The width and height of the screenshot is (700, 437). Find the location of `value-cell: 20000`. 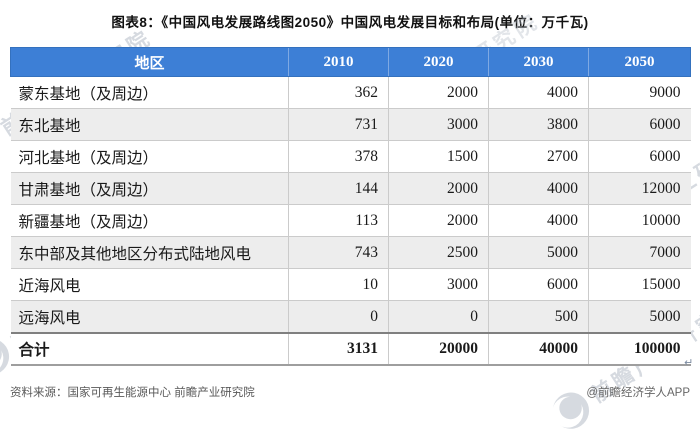

value-cell: 20000 is located at coordinates (438, 349).